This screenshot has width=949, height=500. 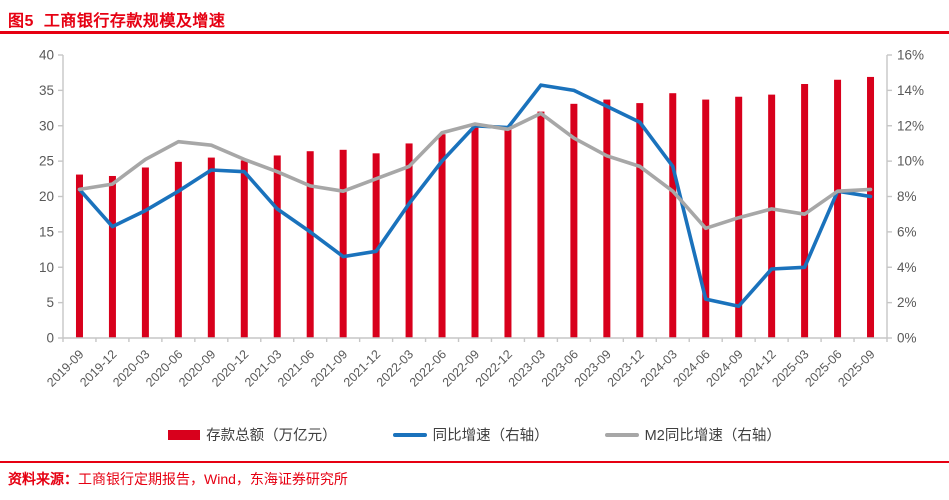 I want to click on legend-item-yoy-growth: 同比增速（右轴）, so click(x=470, y=434).